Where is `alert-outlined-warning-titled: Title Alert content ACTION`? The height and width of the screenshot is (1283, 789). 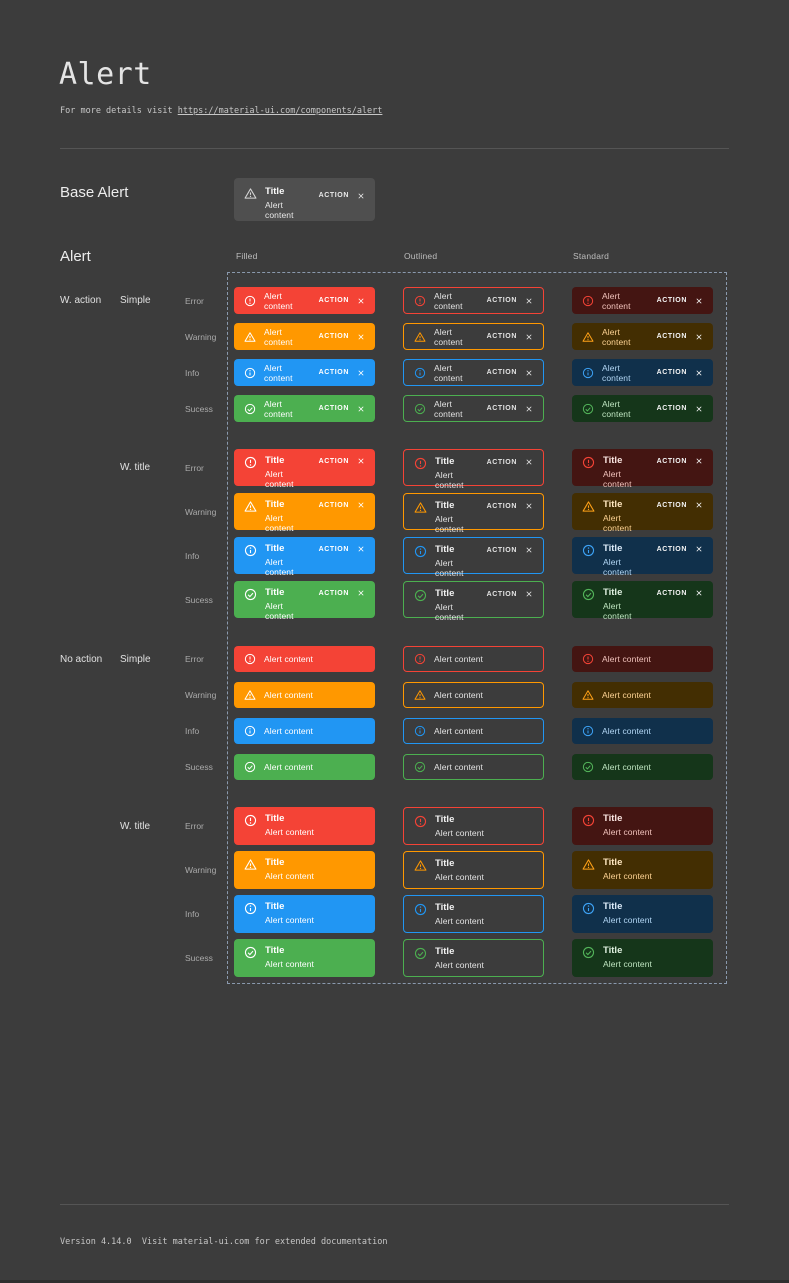
alert-outlined-warning-titled: Title Alert content ACTION is located at coordinates (473, 513).